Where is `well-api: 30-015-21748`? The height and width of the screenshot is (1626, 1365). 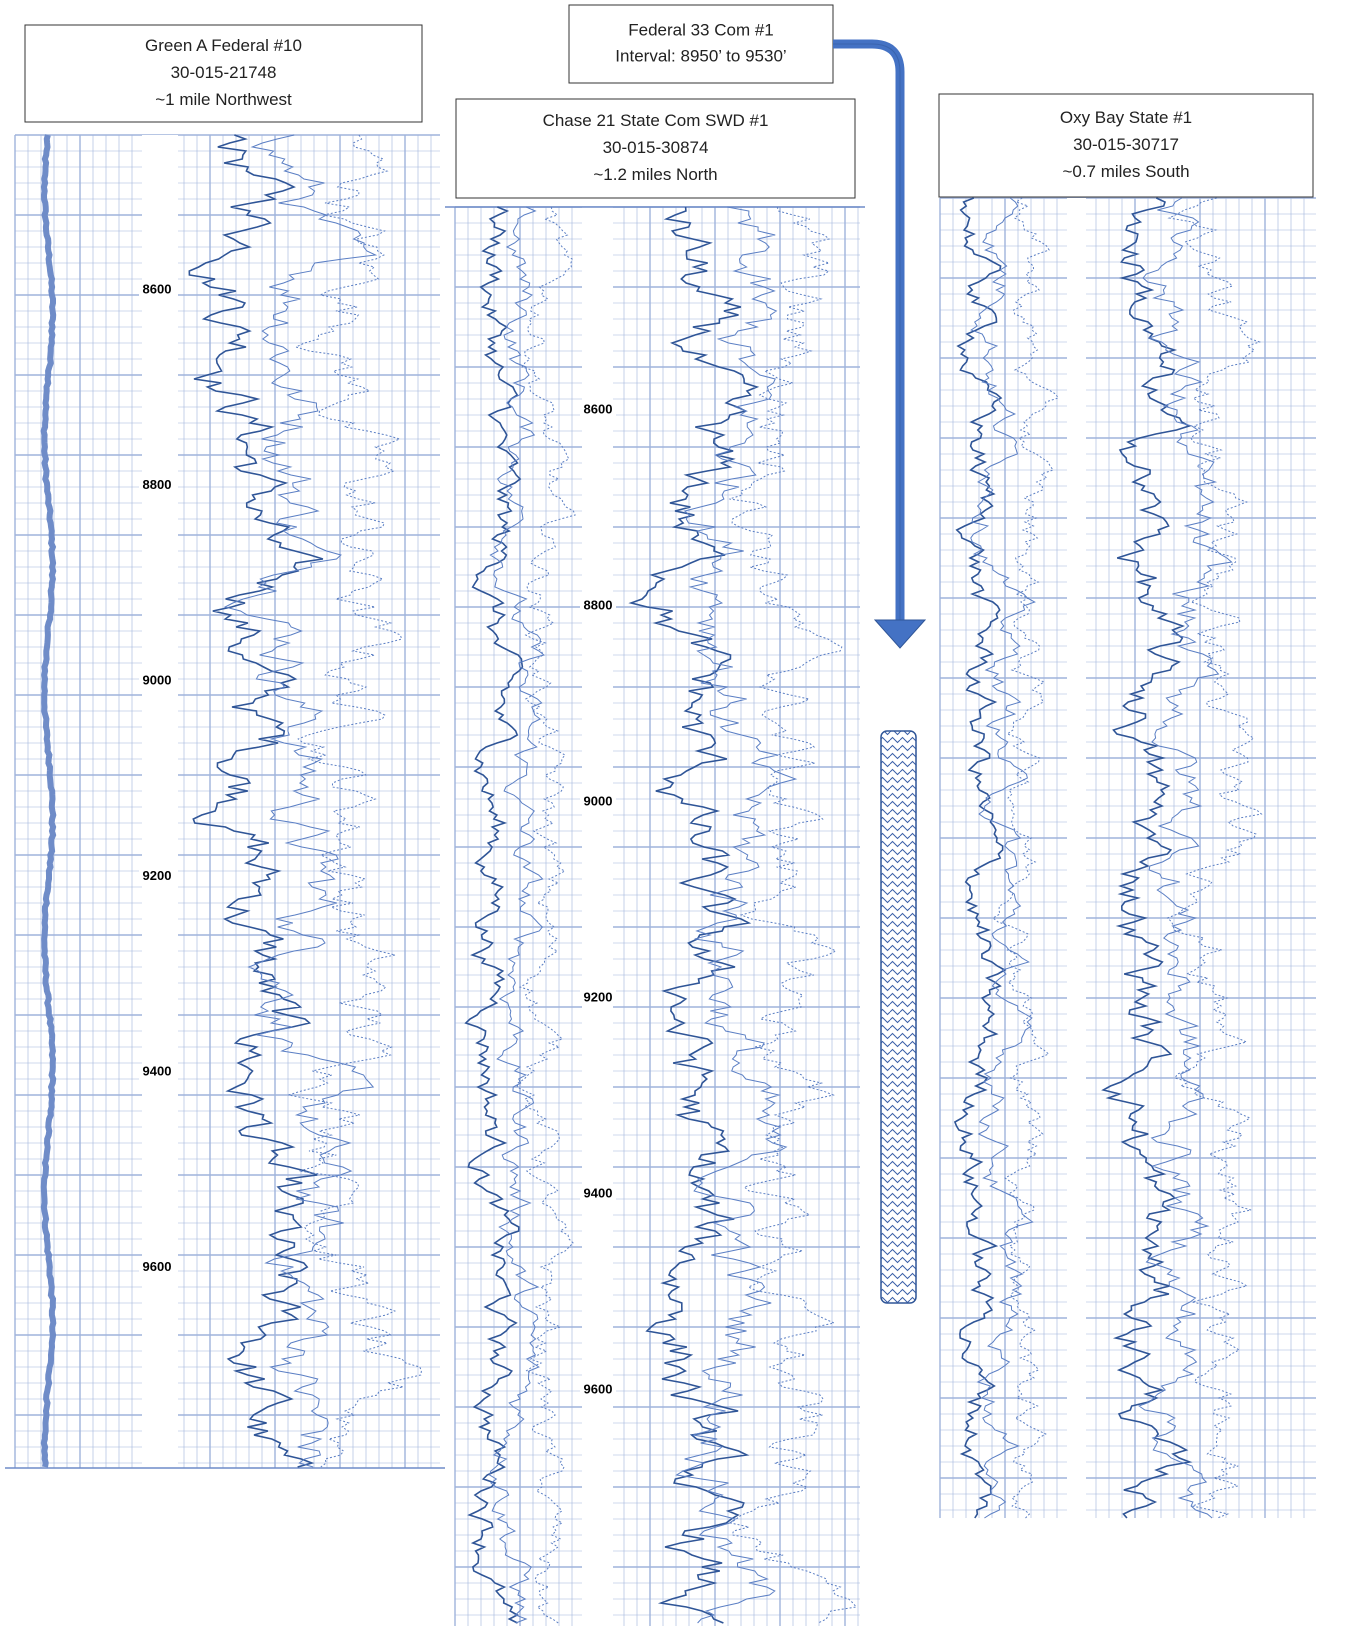 well-api: 30-015-21748 is located at coordinates (224, 72).